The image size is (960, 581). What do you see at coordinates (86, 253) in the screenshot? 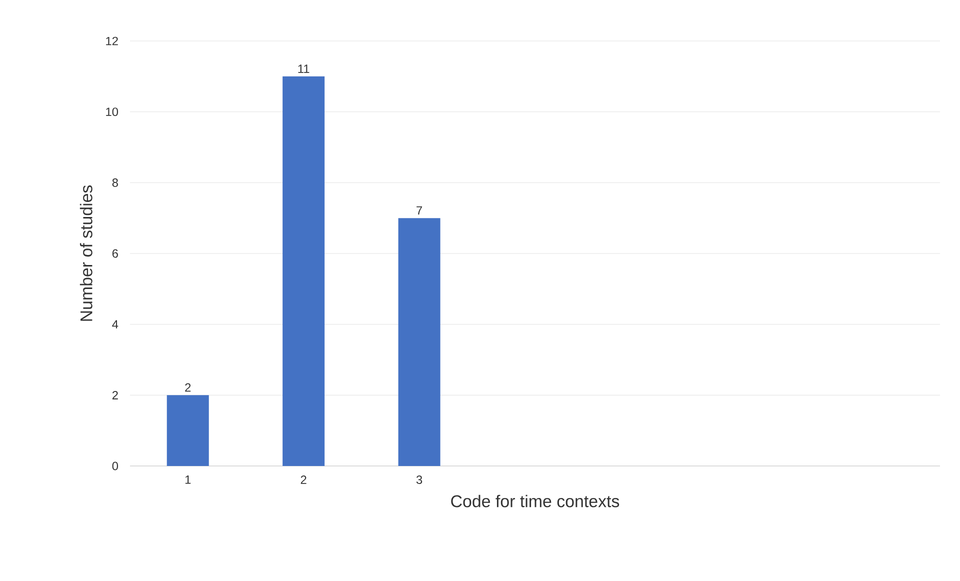
I see `y-axis-title: Number of studies` at bounding box center [86, 253].